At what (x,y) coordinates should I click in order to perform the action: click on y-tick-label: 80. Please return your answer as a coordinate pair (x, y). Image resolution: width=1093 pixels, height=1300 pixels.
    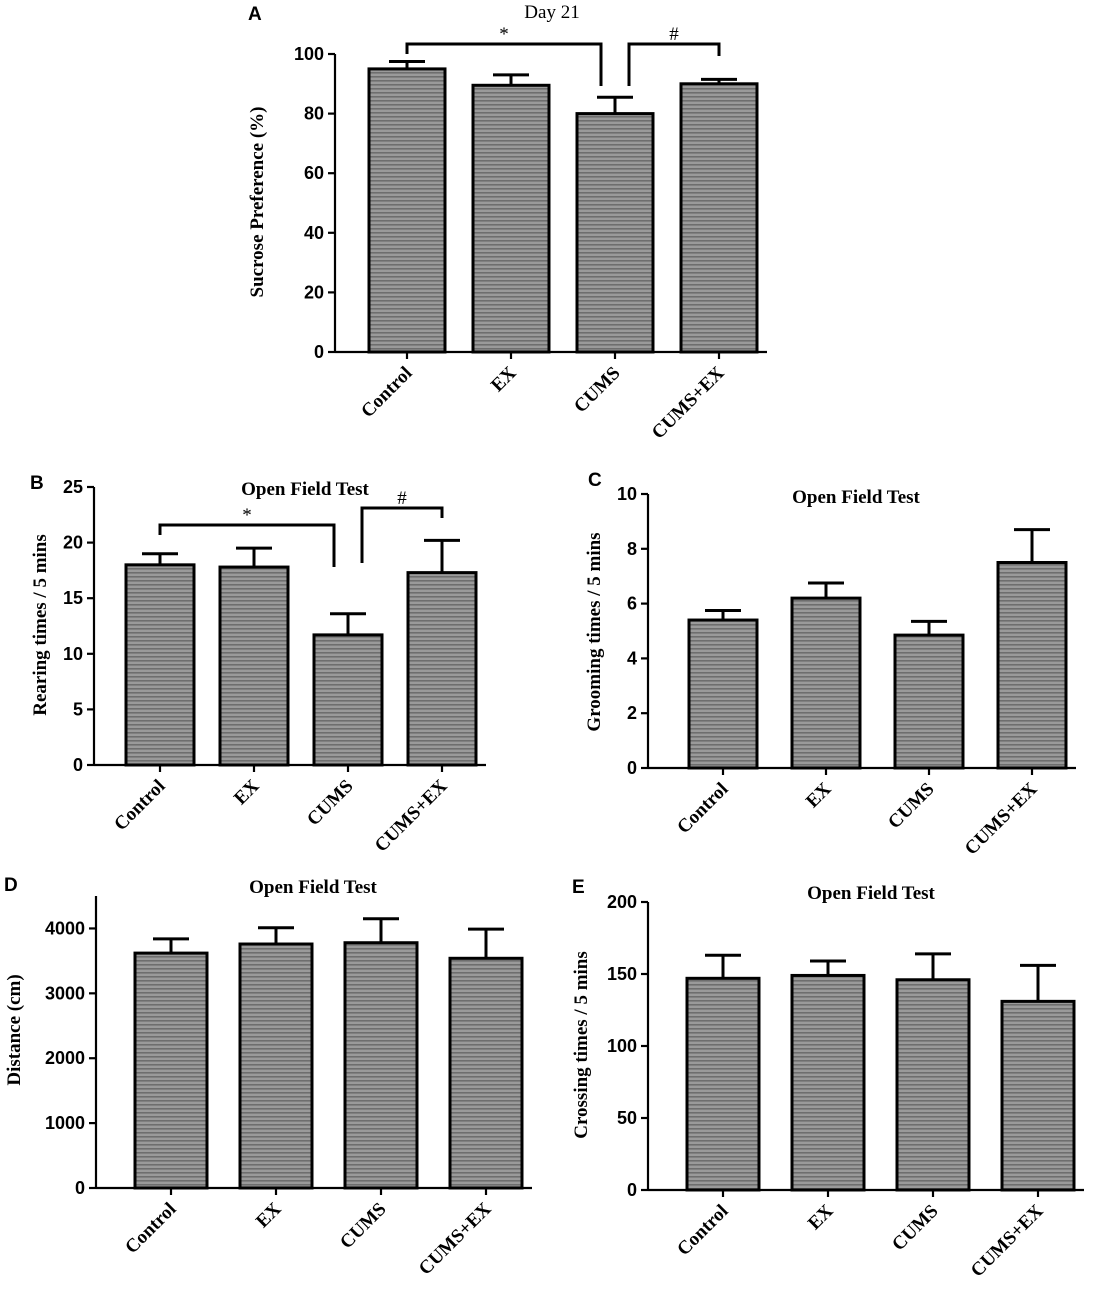
    Looking at the image, I should click on (314, 114).